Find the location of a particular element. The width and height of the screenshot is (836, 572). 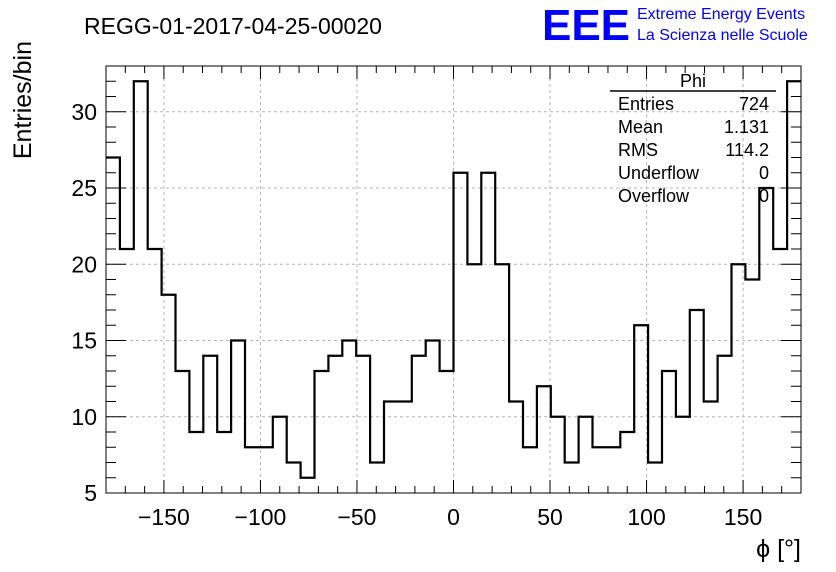

x-axis-label: ϕ [°] is located at coordinates (778, 549).